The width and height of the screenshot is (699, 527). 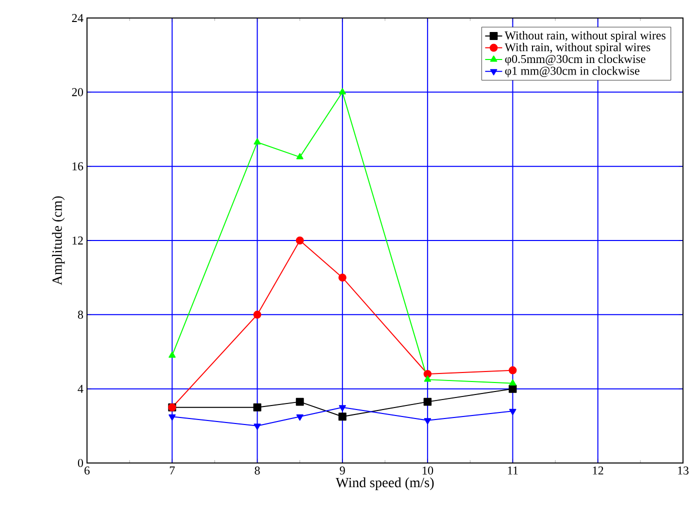 What do you see at coordinates (87, 470) in the screenshot?
I see `x-tick-label: 6` at bounding box center [87, 470].